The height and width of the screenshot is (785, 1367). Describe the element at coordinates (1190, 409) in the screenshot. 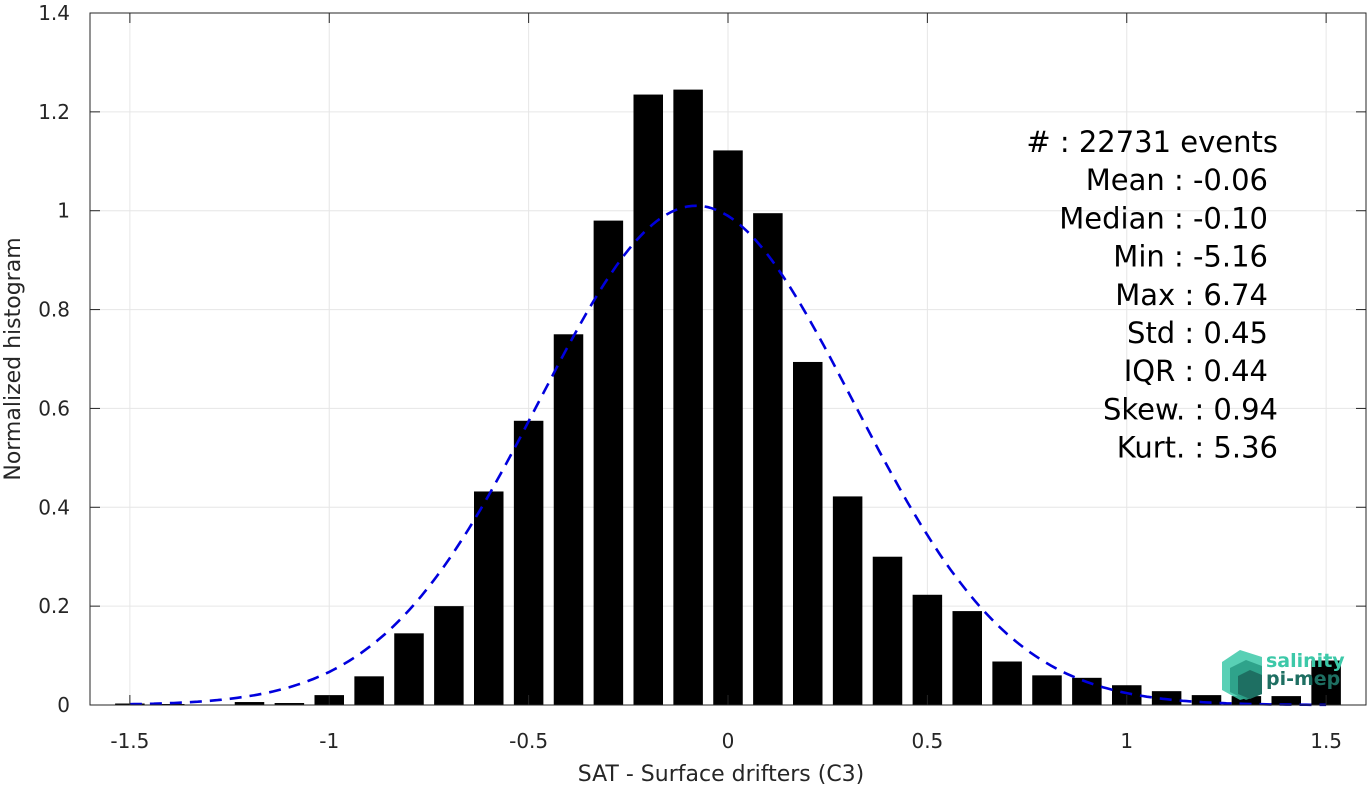

I see `stat-line: Skew. : 0.94` at that location.